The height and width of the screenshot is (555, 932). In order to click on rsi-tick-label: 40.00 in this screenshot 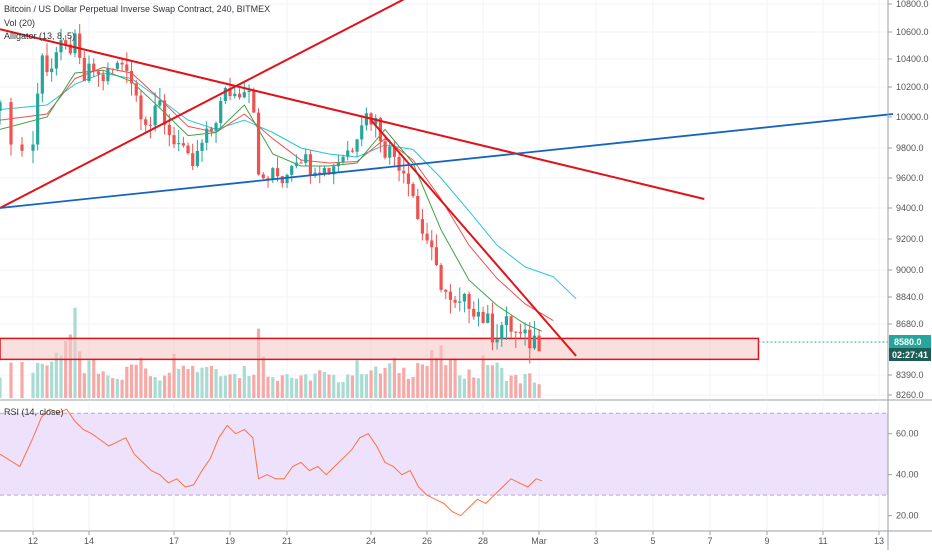, I will do `click(907, 475)`.